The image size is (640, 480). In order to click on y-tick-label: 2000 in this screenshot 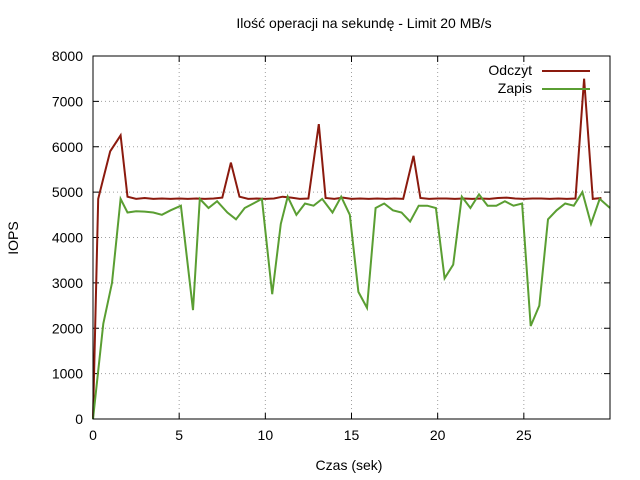, I will do `click(67, 328)`.